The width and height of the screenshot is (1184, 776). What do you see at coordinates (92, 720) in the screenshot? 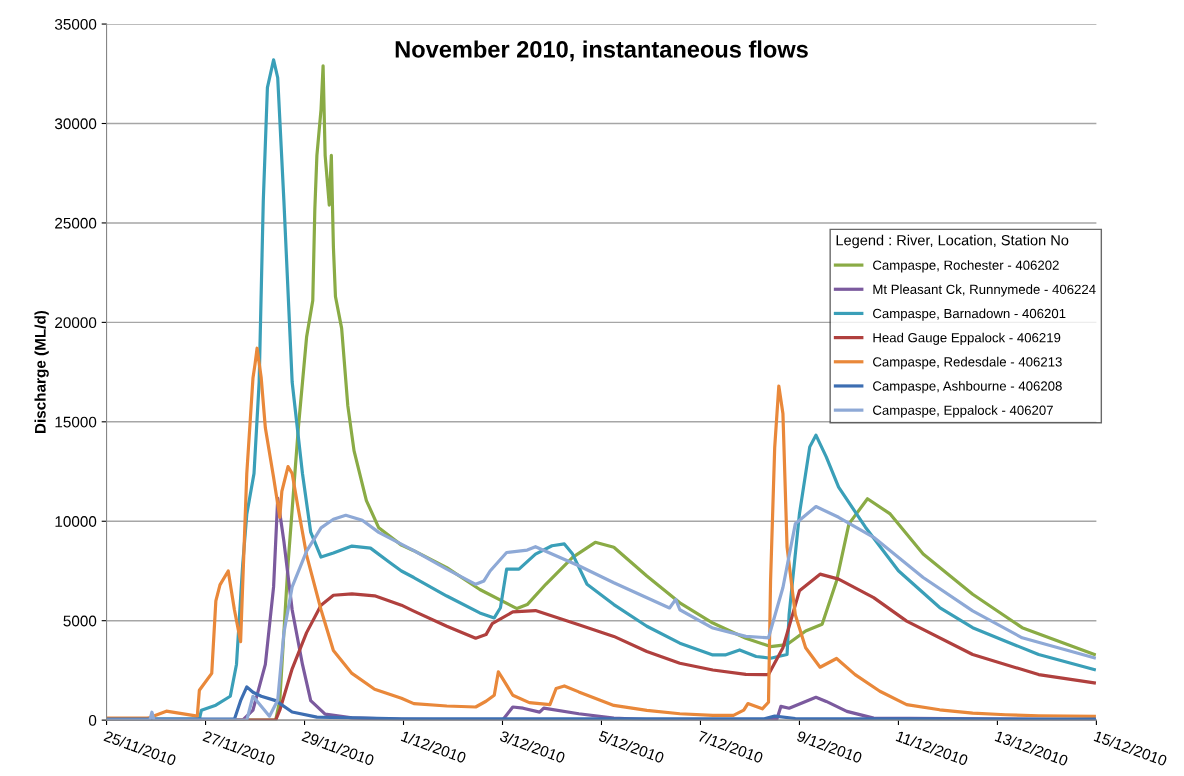
I see `y-tick-label: 0` at bounding box center [92, 720].